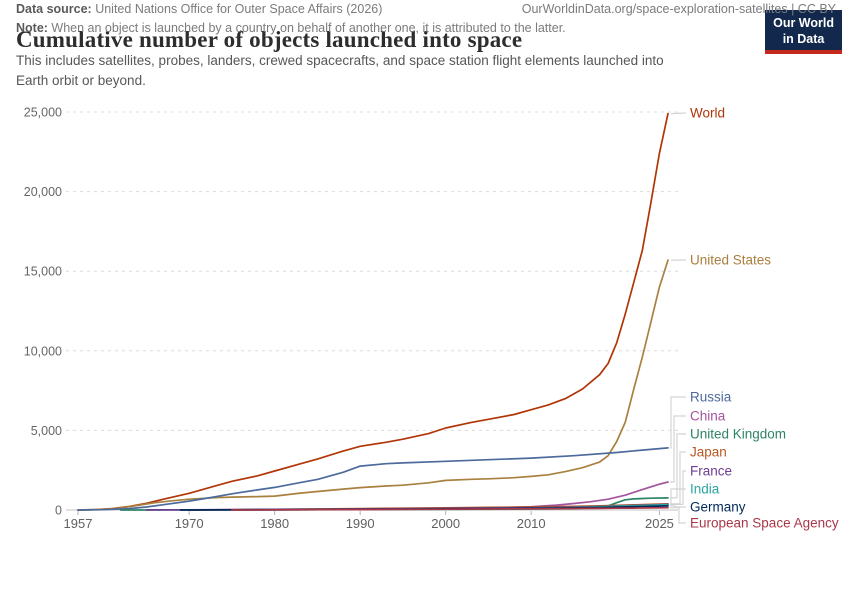 The height and width of the screenshot is (600, 850). I want to click on y-axis-tick-label: 20,000, so click(43, 192).